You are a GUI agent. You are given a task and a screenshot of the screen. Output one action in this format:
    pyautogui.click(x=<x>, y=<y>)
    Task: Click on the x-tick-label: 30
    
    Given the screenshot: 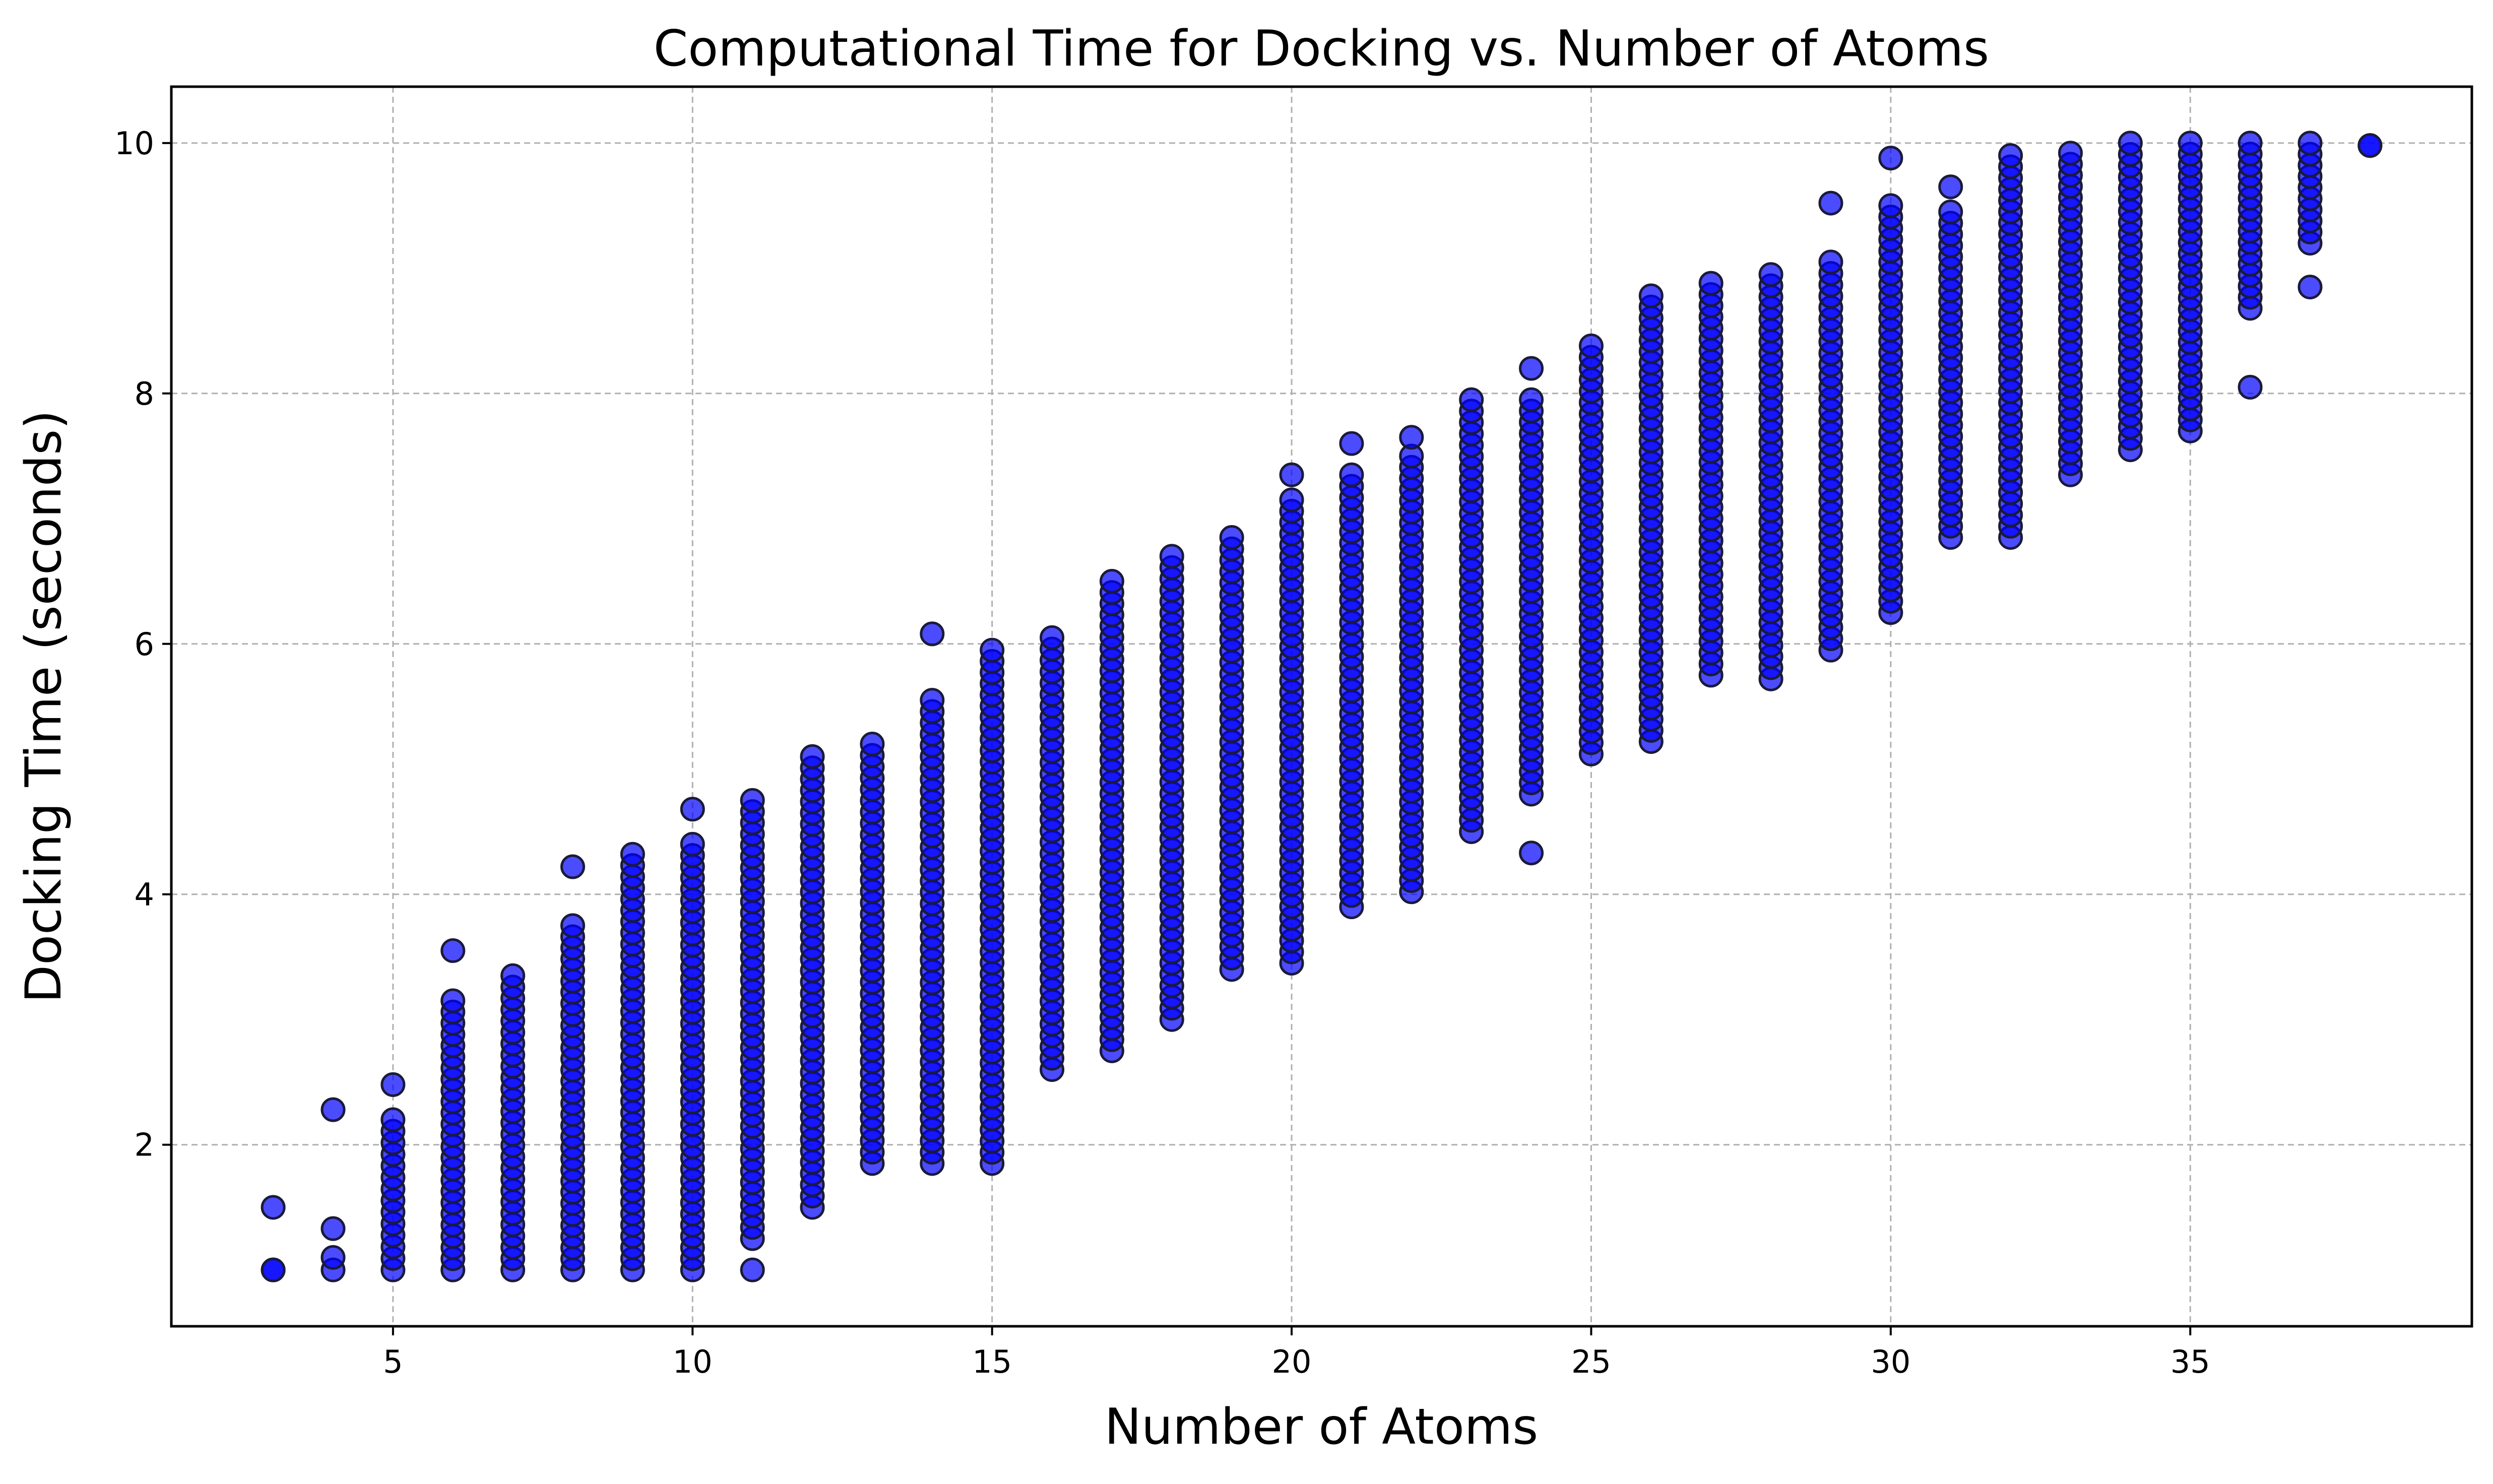 What is the action you would take?
    pyautogui.click(x=1890, y=1361)
    